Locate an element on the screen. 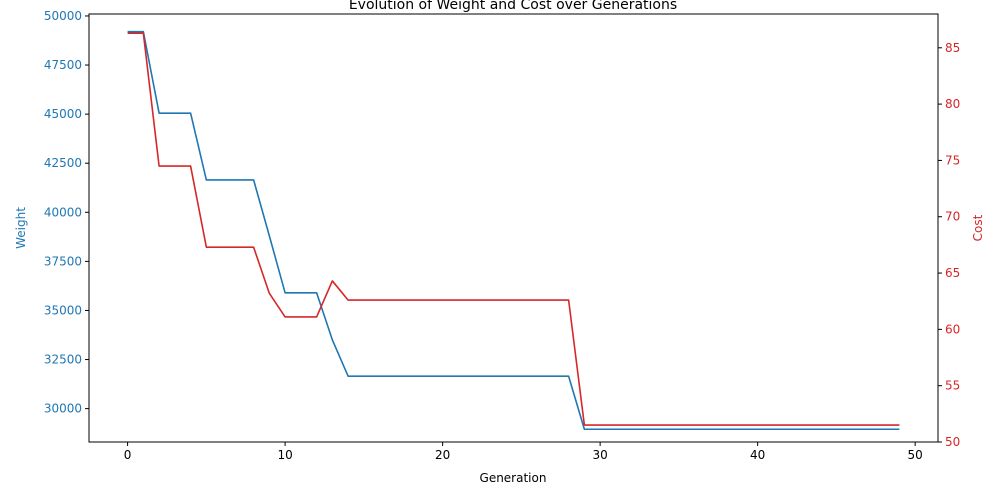  left-y-tick-label: 40000 is located at coordinates (63, 212).